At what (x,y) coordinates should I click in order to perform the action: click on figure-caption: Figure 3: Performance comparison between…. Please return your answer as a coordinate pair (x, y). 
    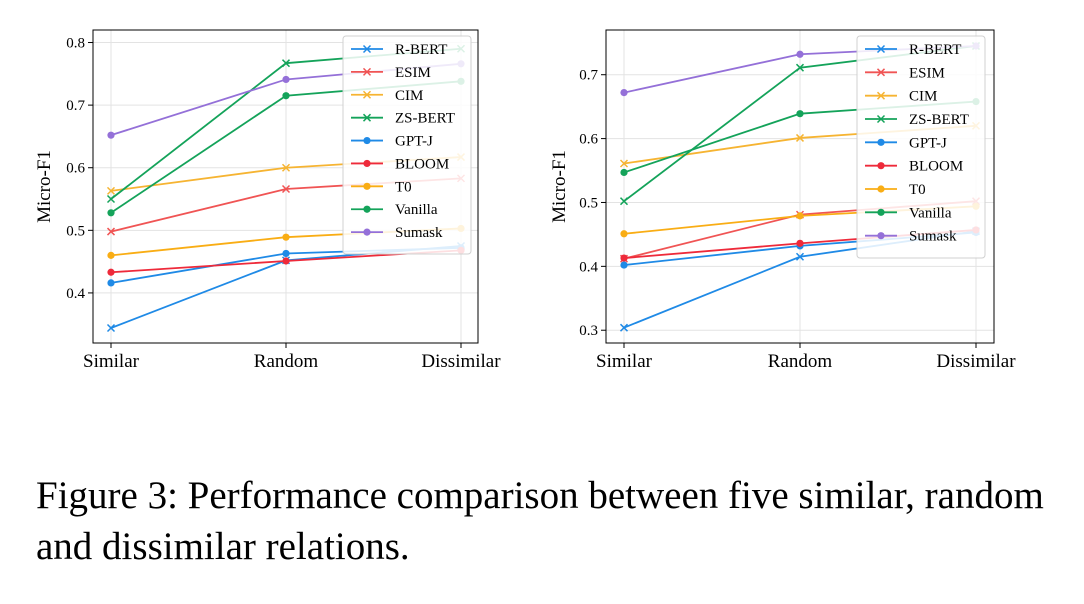
    Looking at the image, I should click on (540, 521).